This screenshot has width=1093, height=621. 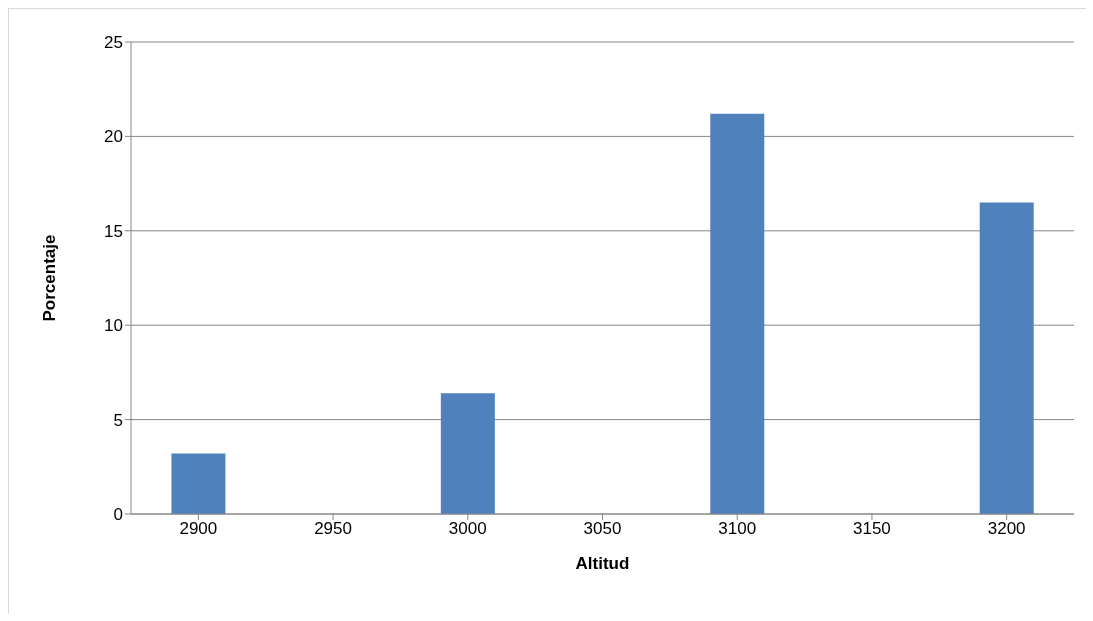 What do you see at coordinates (467, 529) in the screenshot?
I see `x-tick-label: 3000` at bounding box center [467, 529].